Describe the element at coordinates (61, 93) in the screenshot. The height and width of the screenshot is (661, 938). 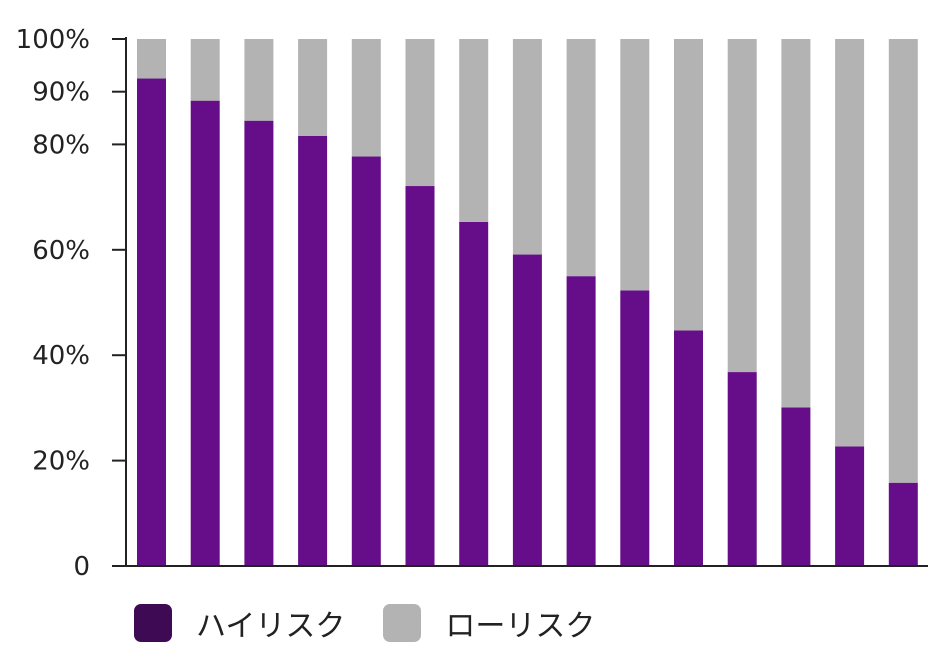
I see `y-tick-label: 90%` at that location.